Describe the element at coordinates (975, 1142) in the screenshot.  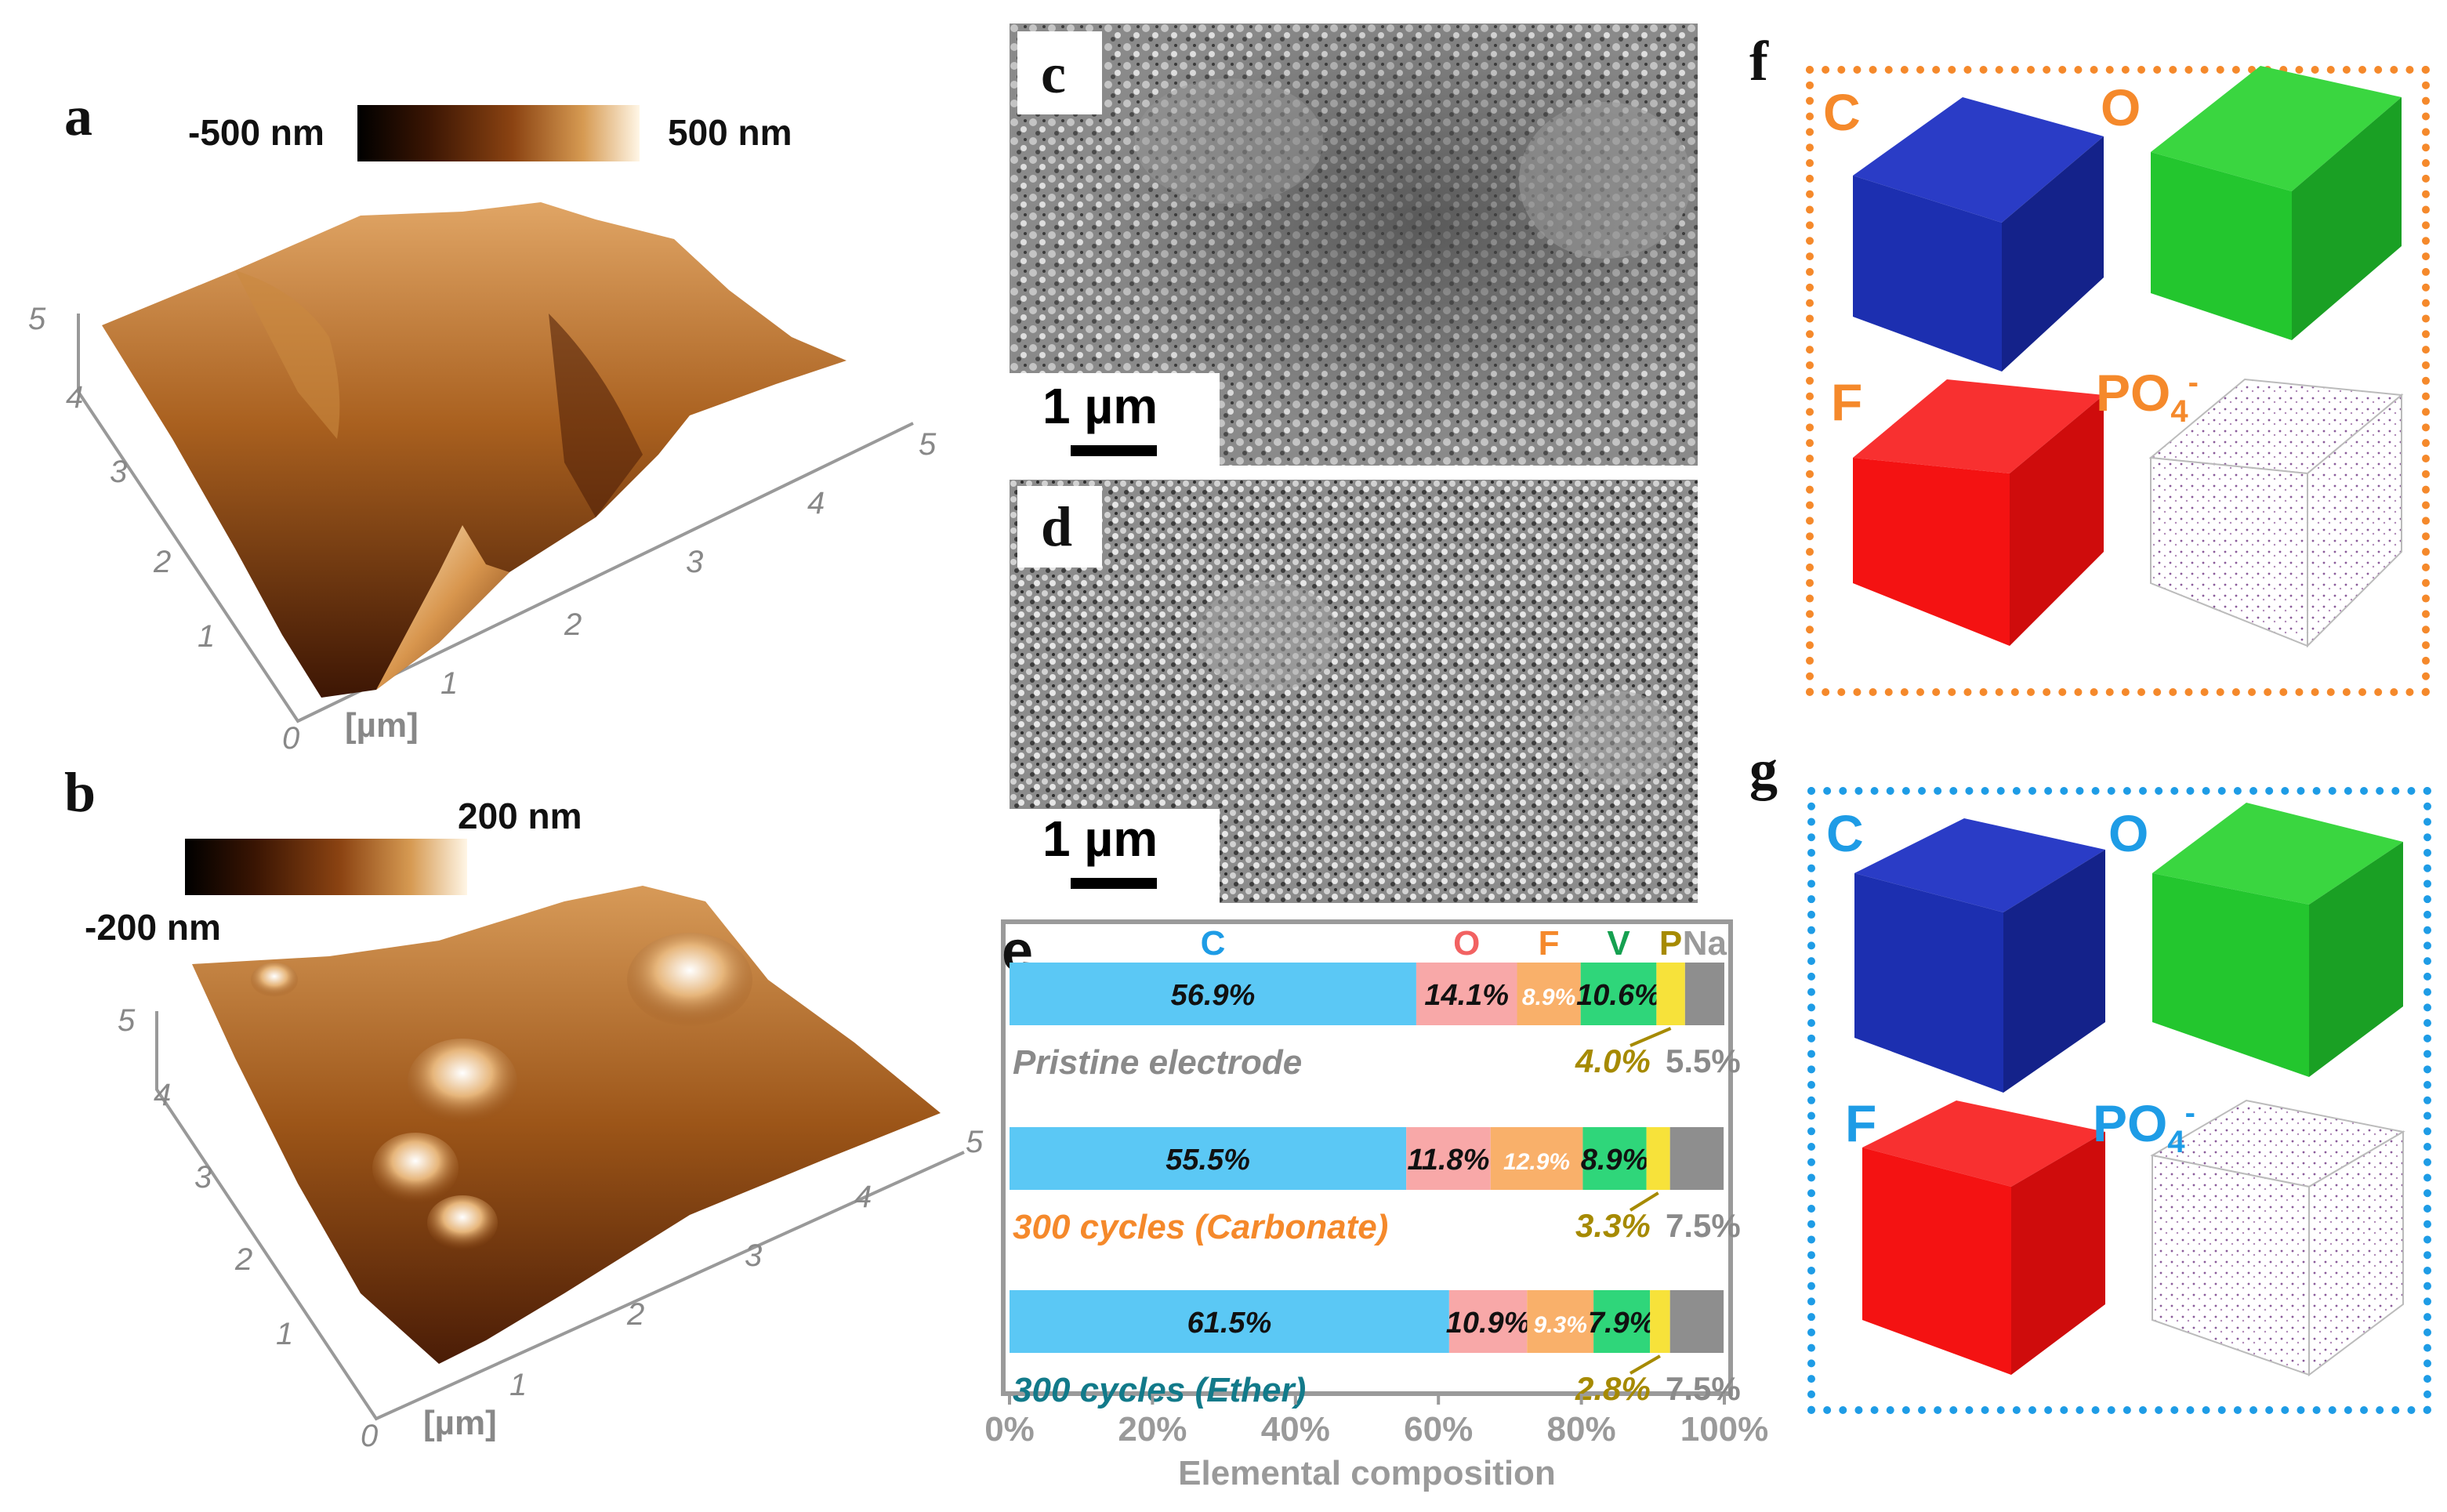
I see `panel-b-x-tick: 5` at that location.